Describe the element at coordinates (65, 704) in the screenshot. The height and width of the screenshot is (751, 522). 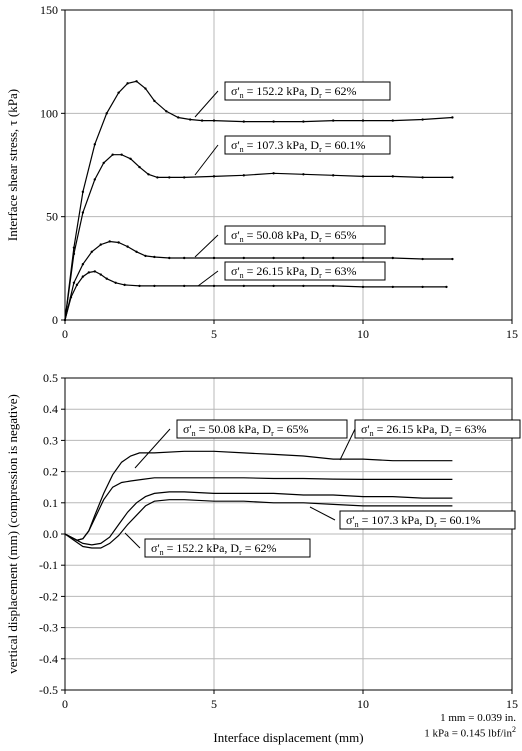
I see `x-tick-label: 0` at that location.